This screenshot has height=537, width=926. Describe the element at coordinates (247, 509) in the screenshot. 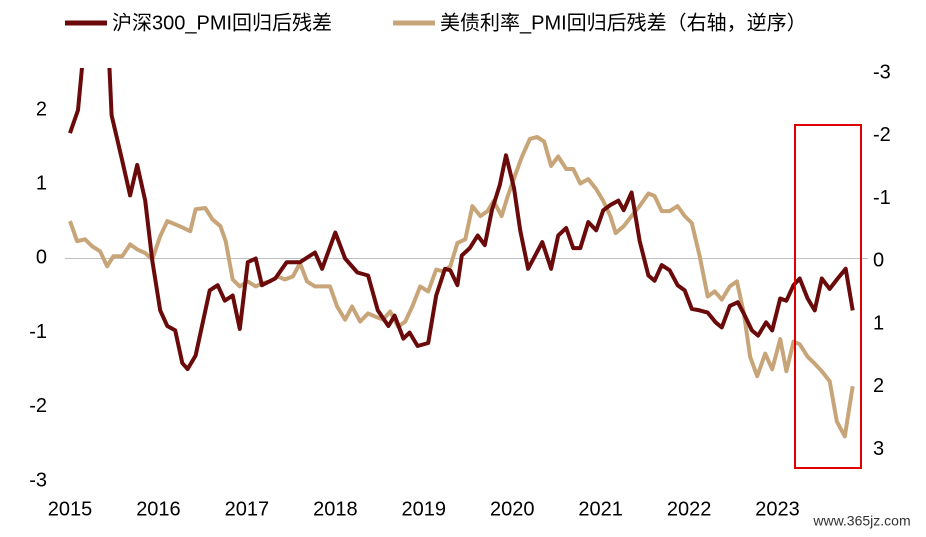

I see `x-tick-label: 2017` at that location.